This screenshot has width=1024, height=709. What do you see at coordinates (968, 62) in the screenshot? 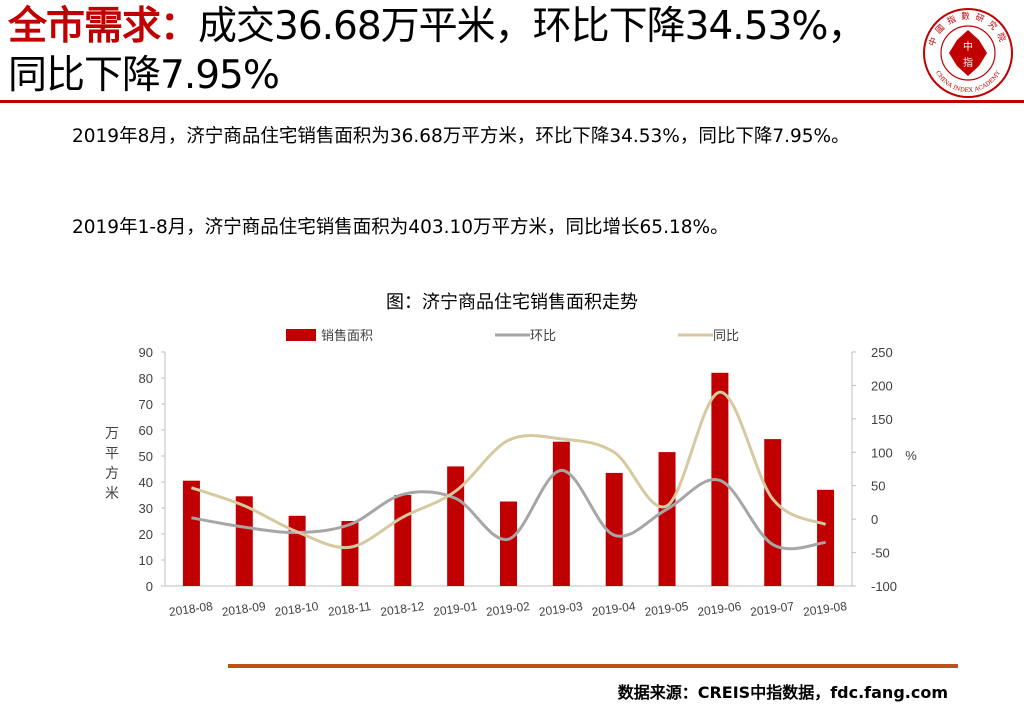
I see `svg-text: 指` at bounding box center [968, 62].